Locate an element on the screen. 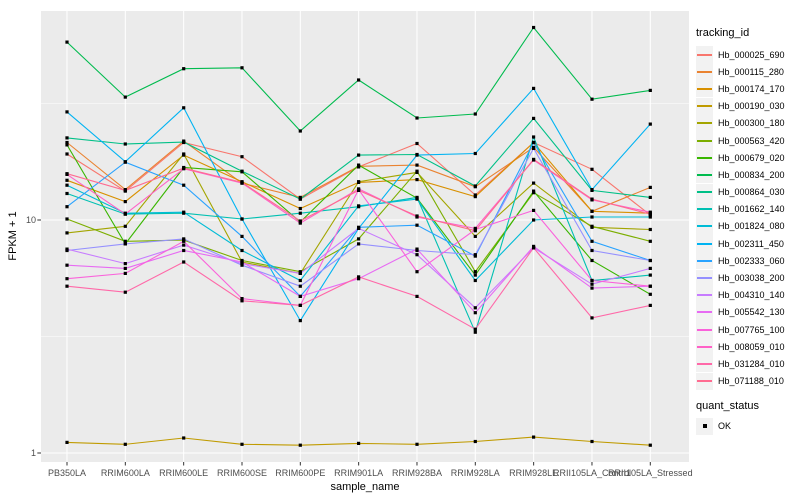  legend-label: Hb_002311_450 is located at coordinates (751, 243).